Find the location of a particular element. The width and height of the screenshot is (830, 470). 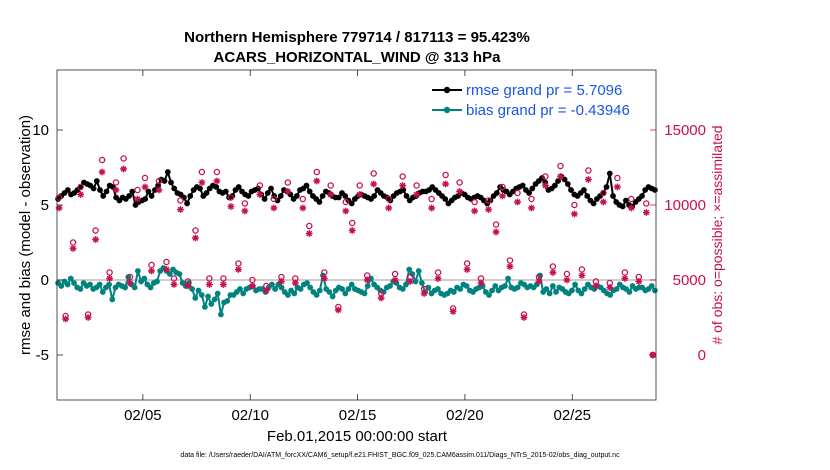

legend-rmse-swatch-marker is located at coordinates (447, 90).